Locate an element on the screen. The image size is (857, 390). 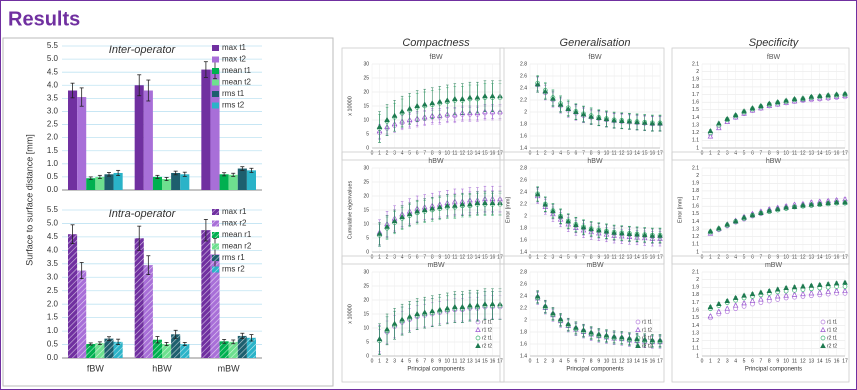
x-tick-label: 12 is located at coordinates (803, 257).